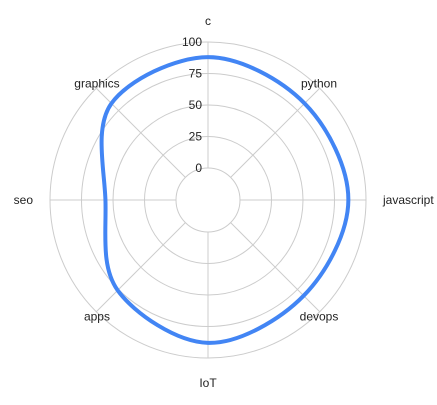 This screenshot has width=437, height=405. I want to click on tick-label-100: 100, so click(192, 42).